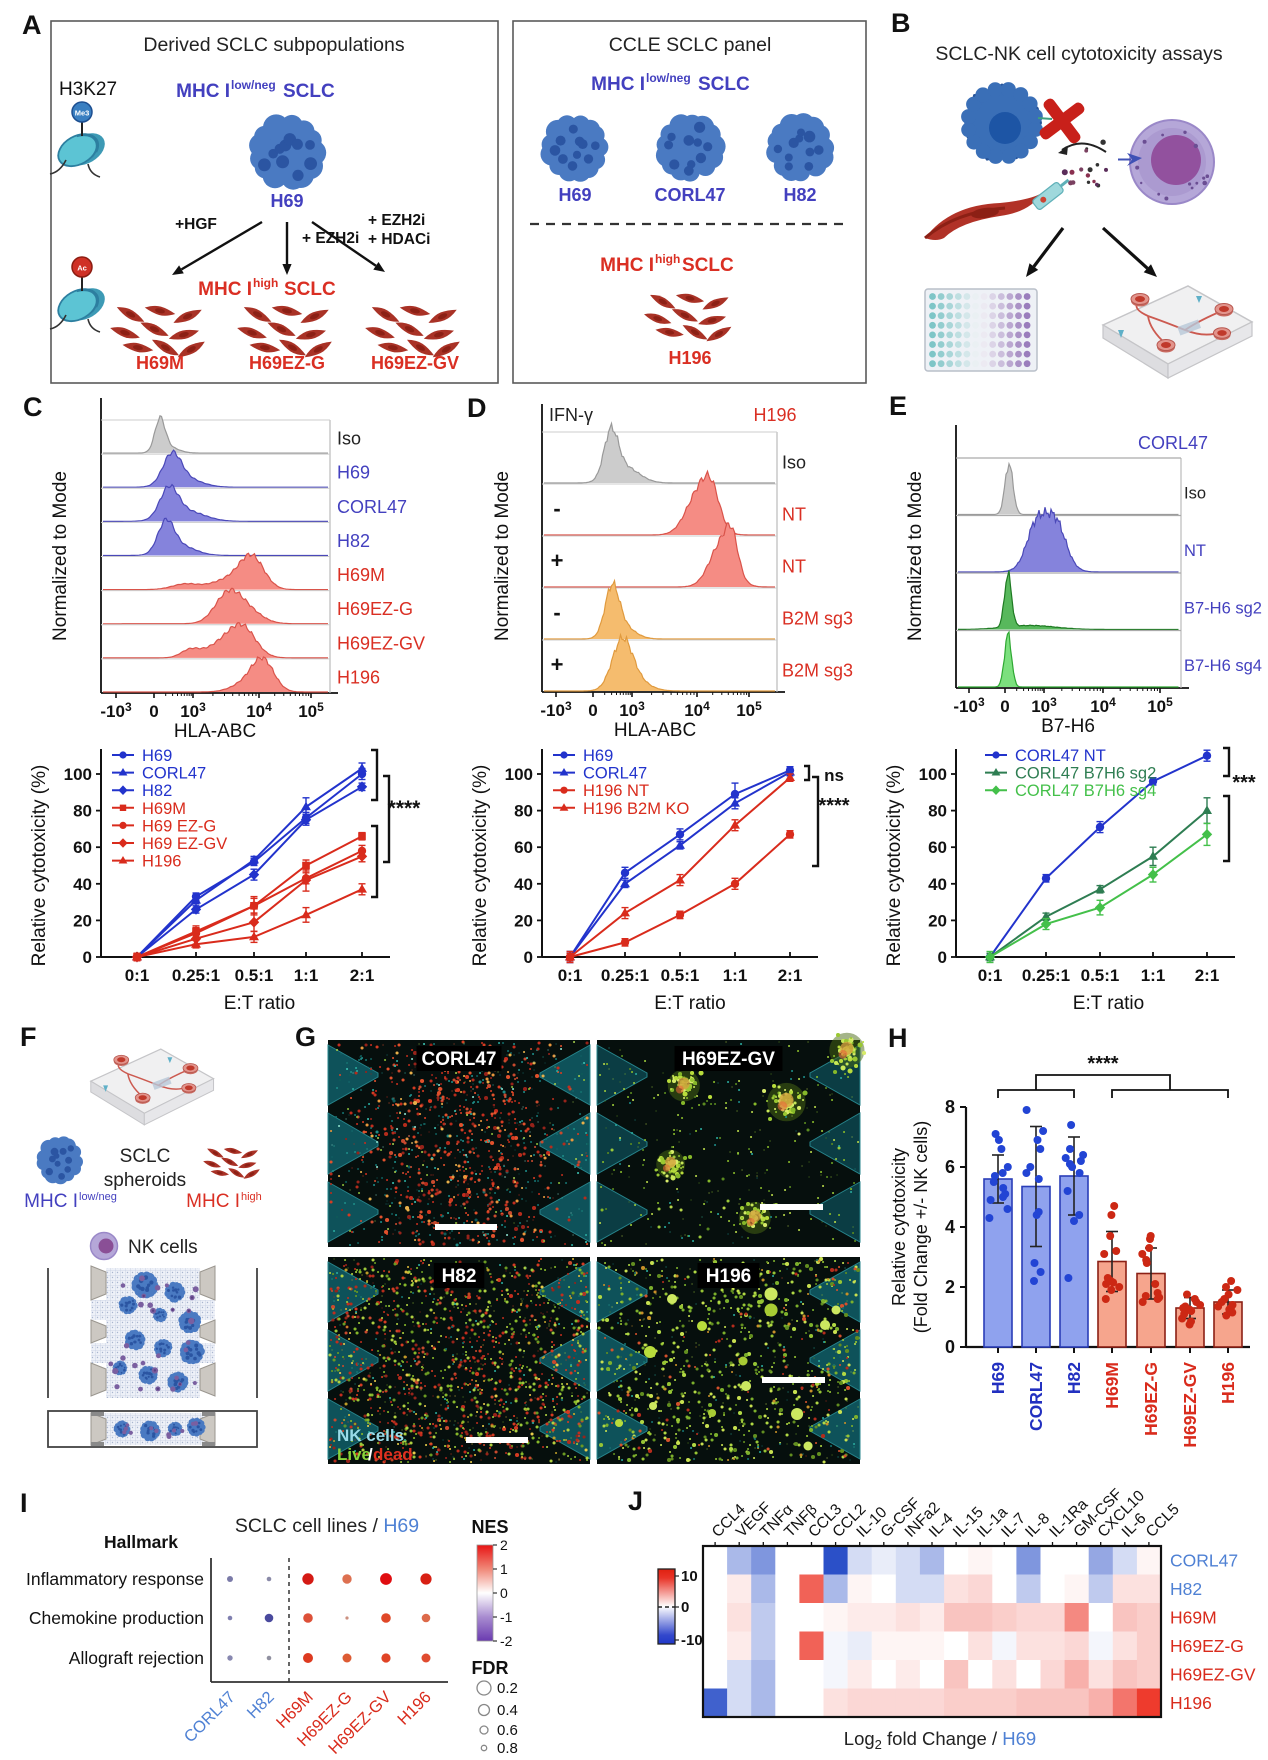 The height and width of the screenshot is (1760, 1268). What do you see at coordinates (1078, 54) in the screenshot?
I see `svg-text:SCLC-NK cell cytotoxicity assa: SCLC-NK cell cytotoxicity assays` at bounding box center [1078, 54].